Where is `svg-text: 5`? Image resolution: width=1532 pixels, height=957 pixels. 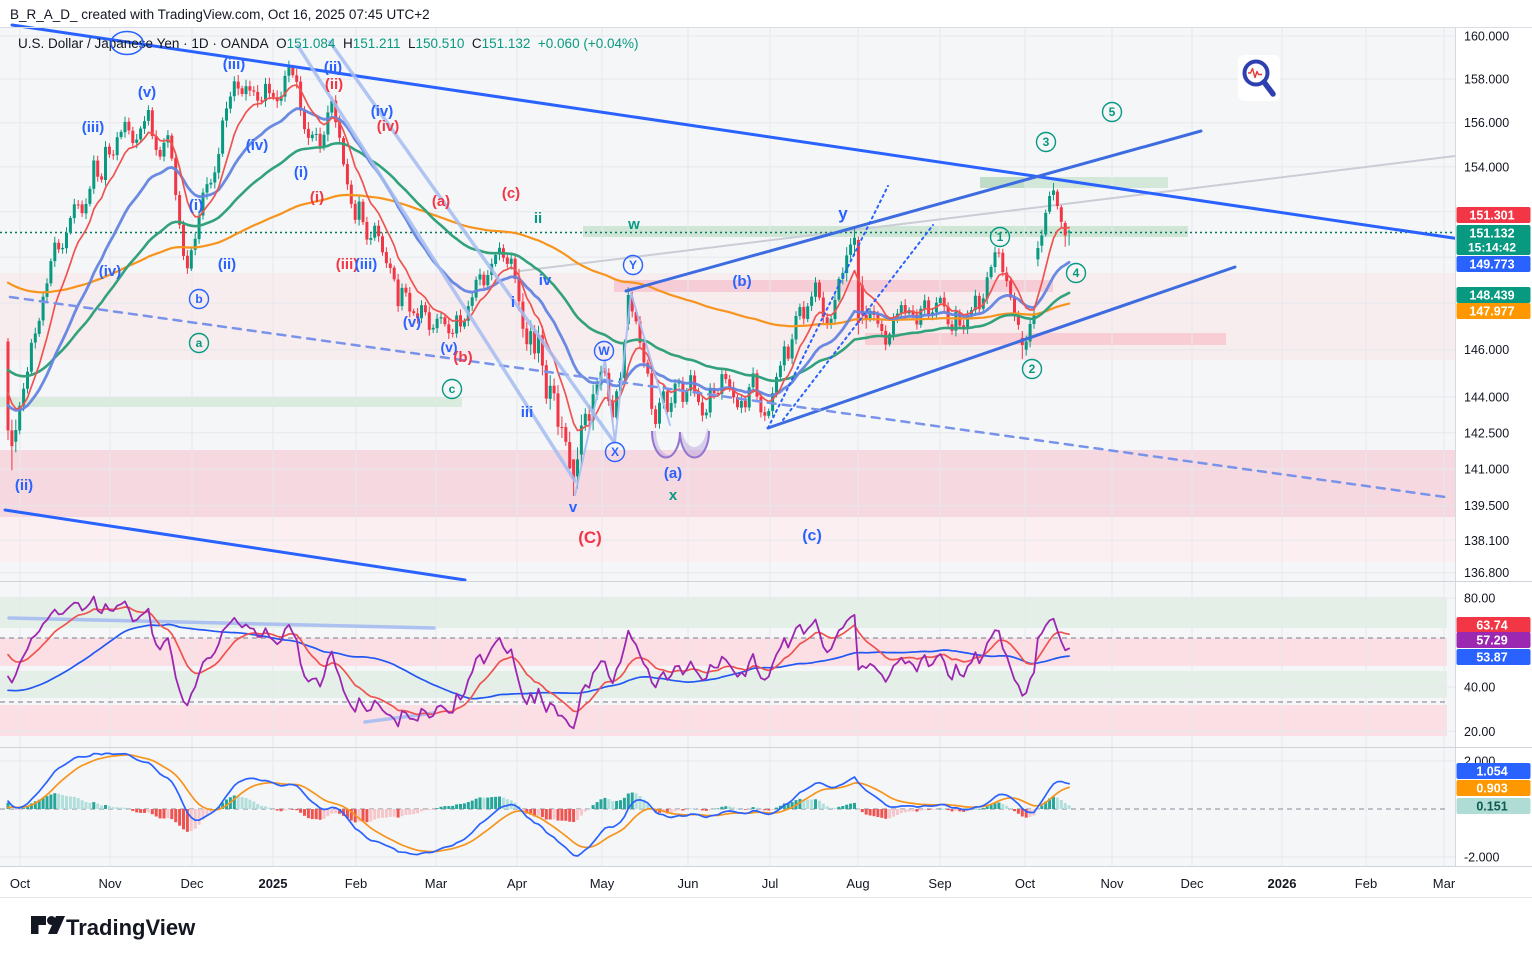
svg-text: 5 is located at coordinates (1112, 112).